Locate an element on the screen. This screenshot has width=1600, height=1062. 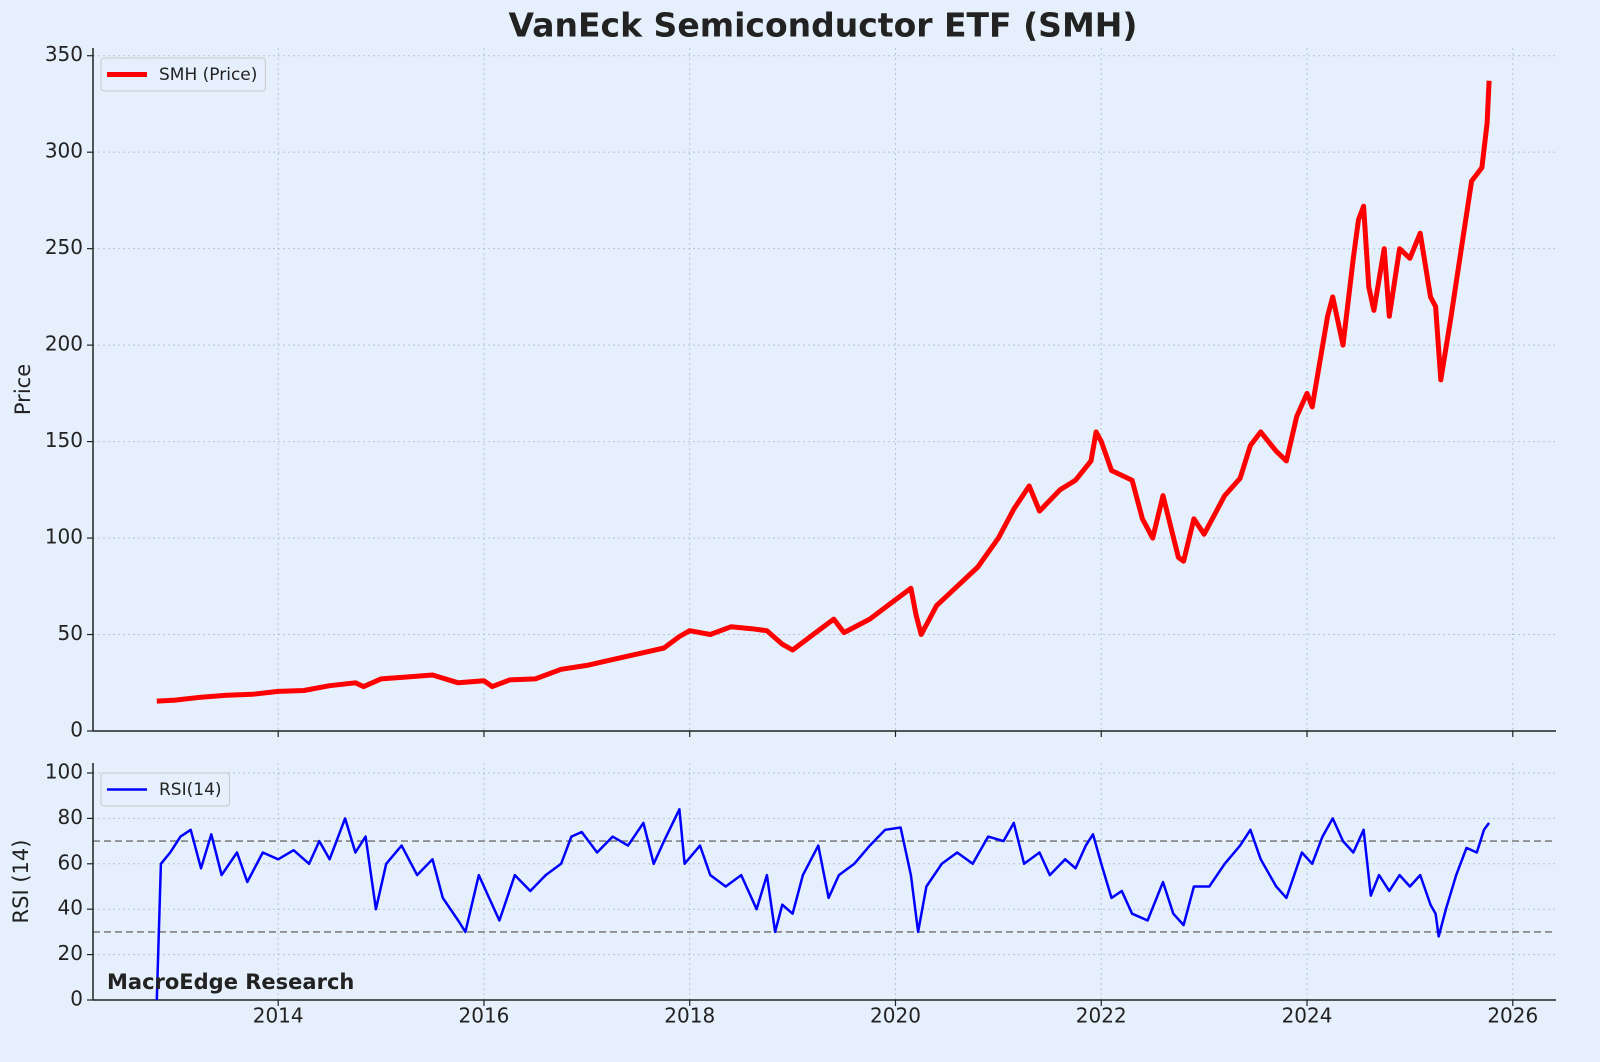
watermark: MacroEdge Research is located at coordinates (230, 982).